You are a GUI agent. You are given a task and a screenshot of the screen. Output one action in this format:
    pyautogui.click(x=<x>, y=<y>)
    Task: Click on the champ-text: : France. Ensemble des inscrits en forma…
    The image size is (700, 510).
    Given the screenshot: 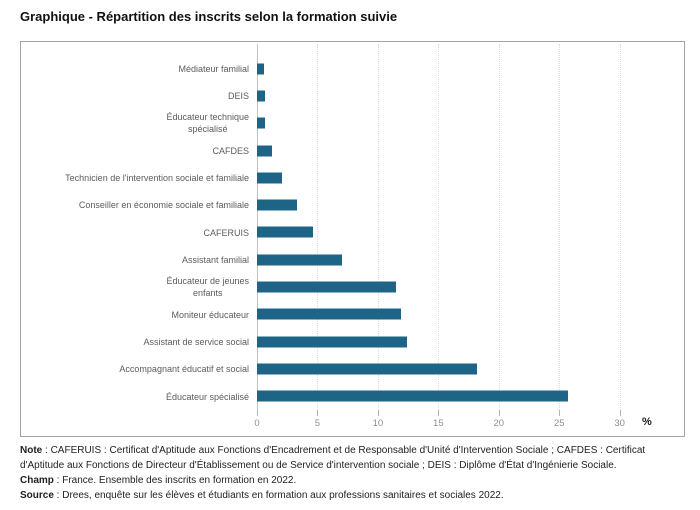 What is the action you would take?
    pyautogui.click(x=175, y=480)
    